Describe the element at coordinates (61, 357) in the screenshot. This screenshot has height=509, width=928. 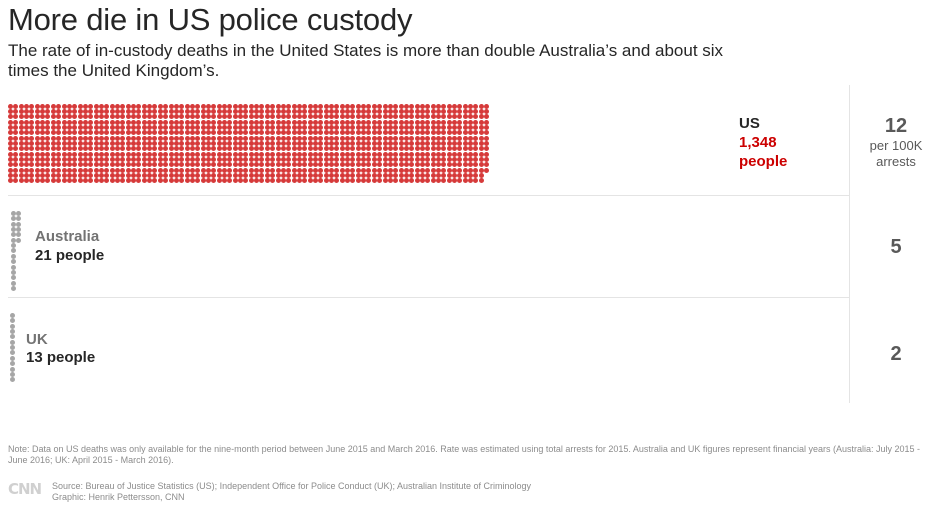
I see `uk-people-label: 13 people` at that location.